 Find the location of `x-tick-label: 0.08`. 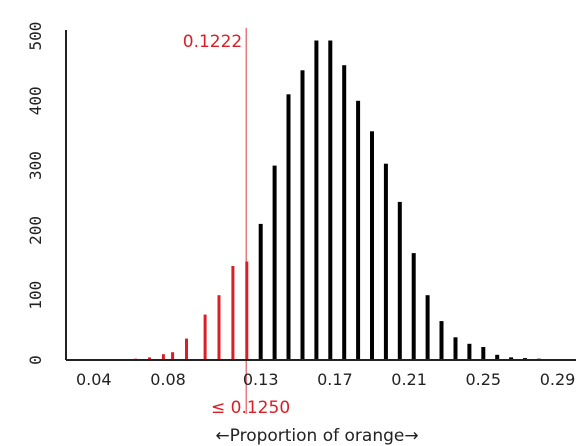

x-tick-label: 0.08 is located at coordinates (168, 379).